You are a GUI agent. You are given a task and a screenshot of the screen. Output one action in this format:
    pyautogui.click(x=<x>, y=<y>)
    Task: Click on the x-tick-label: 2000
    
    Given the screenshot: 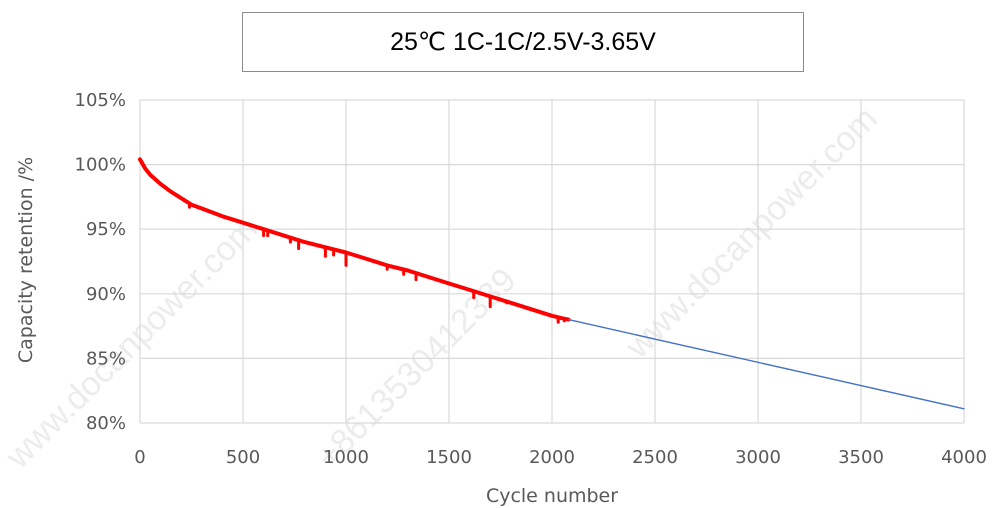 What is the action you would take?
    pyautogui.click(x=552, y=457)
    